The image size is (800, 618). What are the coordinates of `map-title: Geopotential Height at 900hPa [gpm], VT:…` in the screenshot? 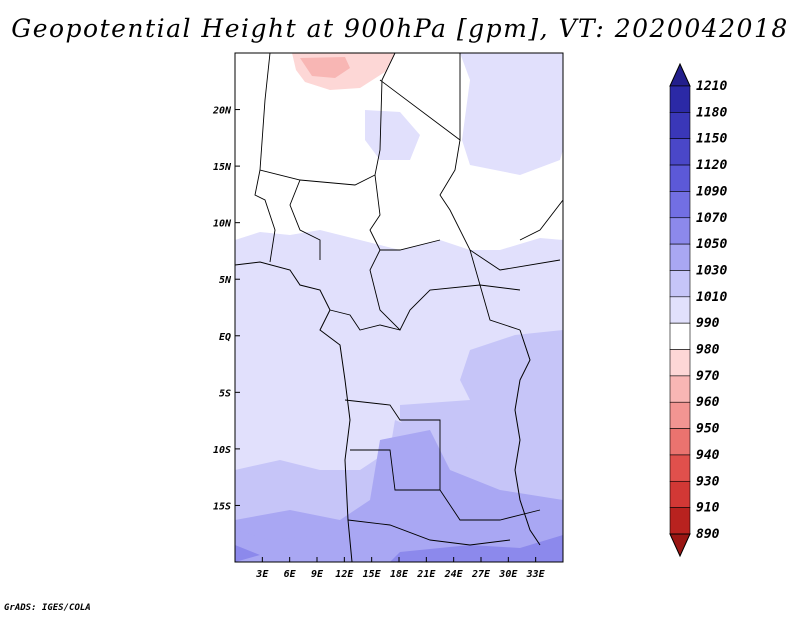 It's located at (400, 28).